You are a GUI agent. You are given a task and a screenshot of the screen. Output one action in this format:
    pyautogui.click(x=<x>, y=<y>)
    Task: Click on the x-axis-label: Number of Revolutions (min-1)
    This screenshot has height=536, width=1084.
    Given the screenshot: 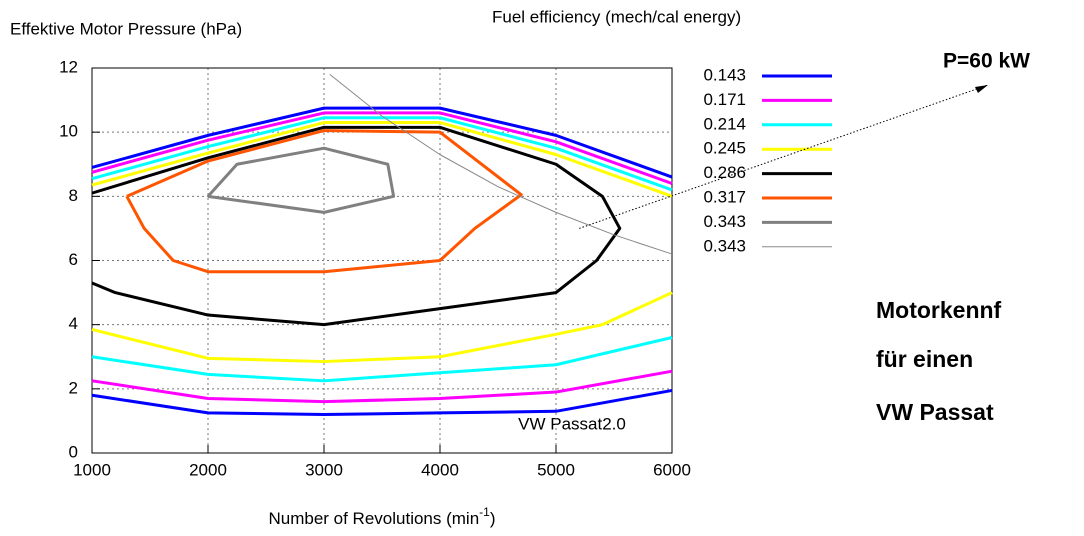 What is the action you would take?
    pyautogui.click(x=381, y=516)
    